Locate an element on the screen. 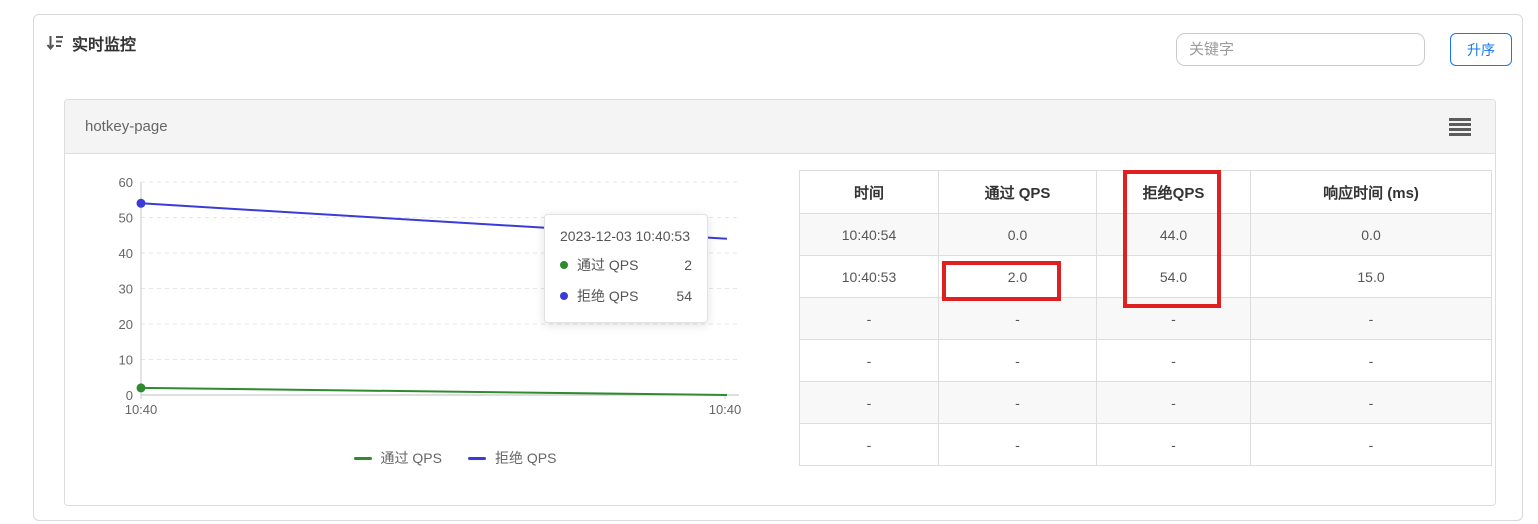 Image resolution: width=1538 pixels, height=524 pixels. page-title: 实时监控 is located at coordinates (104, 45).